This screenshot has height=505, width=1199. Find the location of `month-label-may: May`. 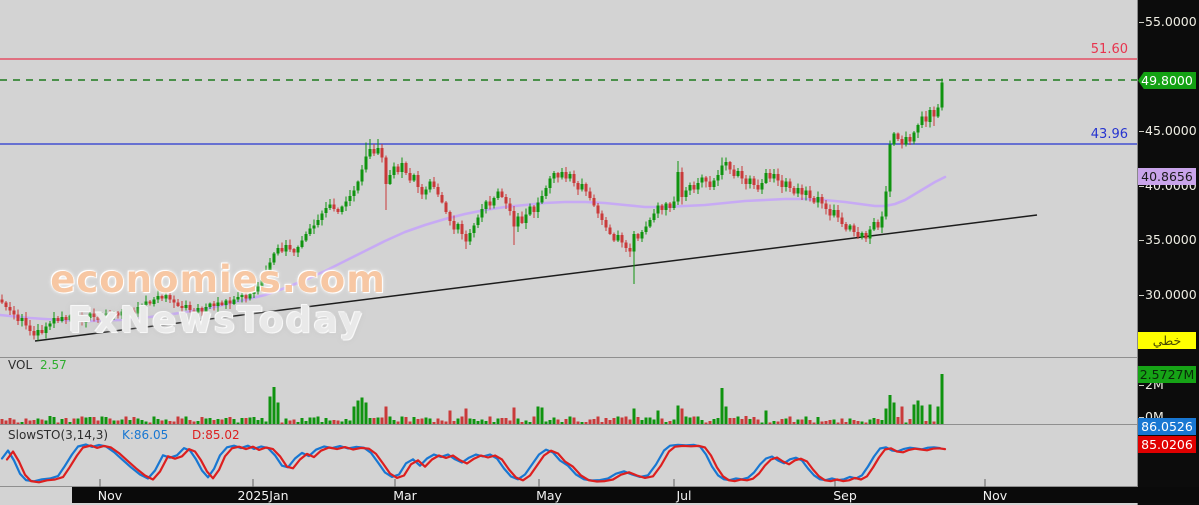

month-label-may: May is located at coordinates (549, 495).